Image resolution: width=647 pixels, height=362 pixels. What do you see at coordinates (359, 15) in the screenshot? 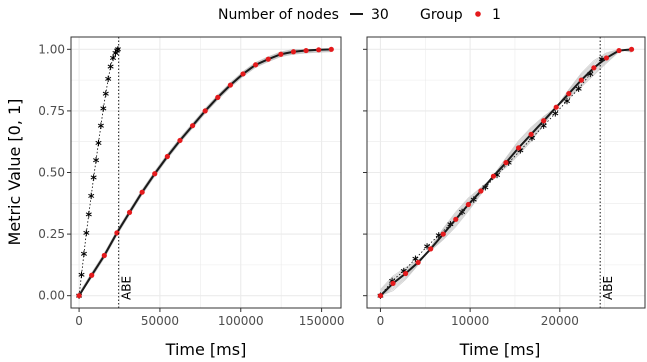
I see `legend: Number of nodes 30 Group 1` at bounding box center [359, 15].